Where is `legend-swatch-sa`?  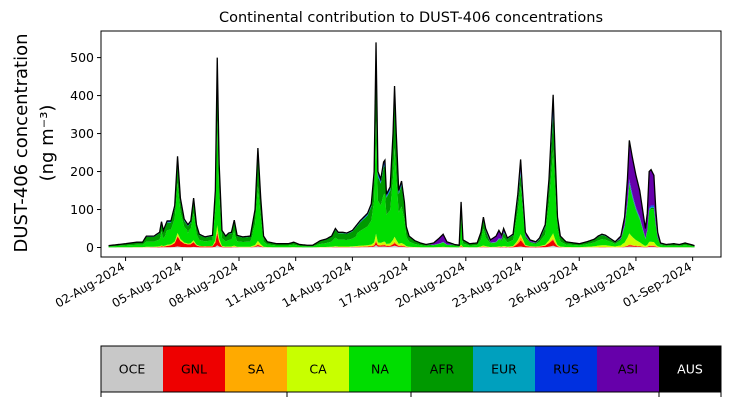 legend-swatch-sa is located at coordinates (256, 369).